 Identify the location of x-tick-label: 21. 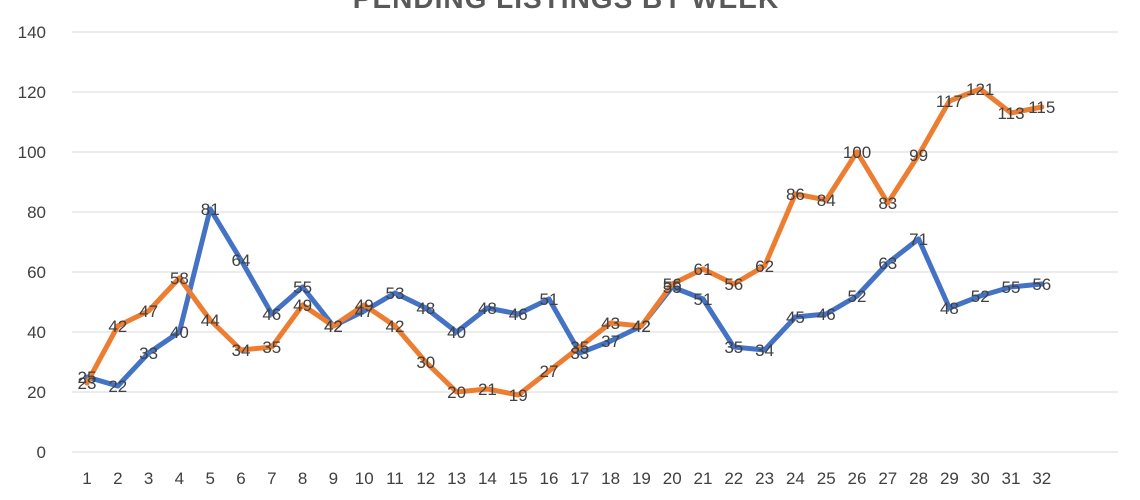
(703, 478).